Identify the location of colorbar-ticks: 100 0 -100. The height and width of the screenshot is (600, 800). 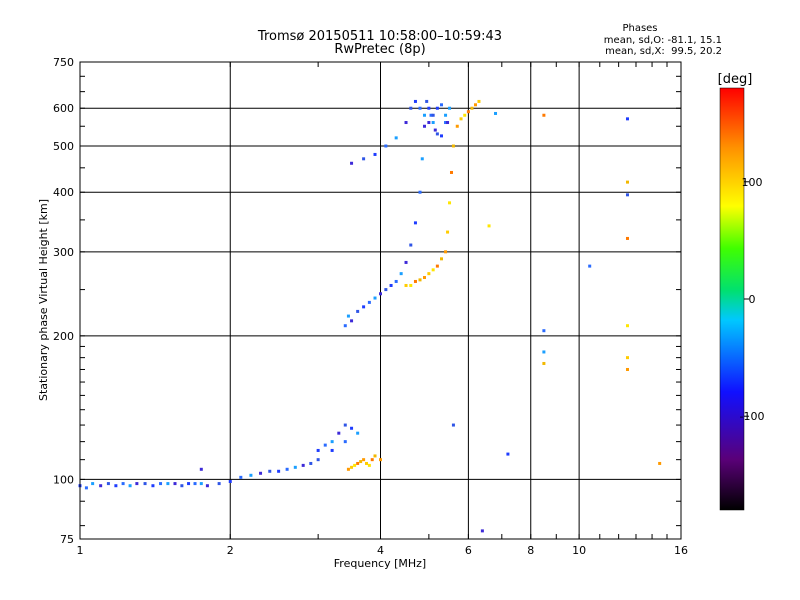
(752, 299).